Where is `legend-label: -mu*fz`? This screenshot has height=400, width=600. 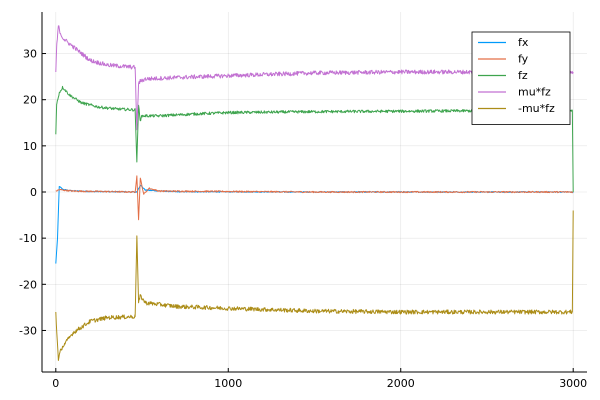 legend-label: -mu*fz is located at coordinates (536, 108).